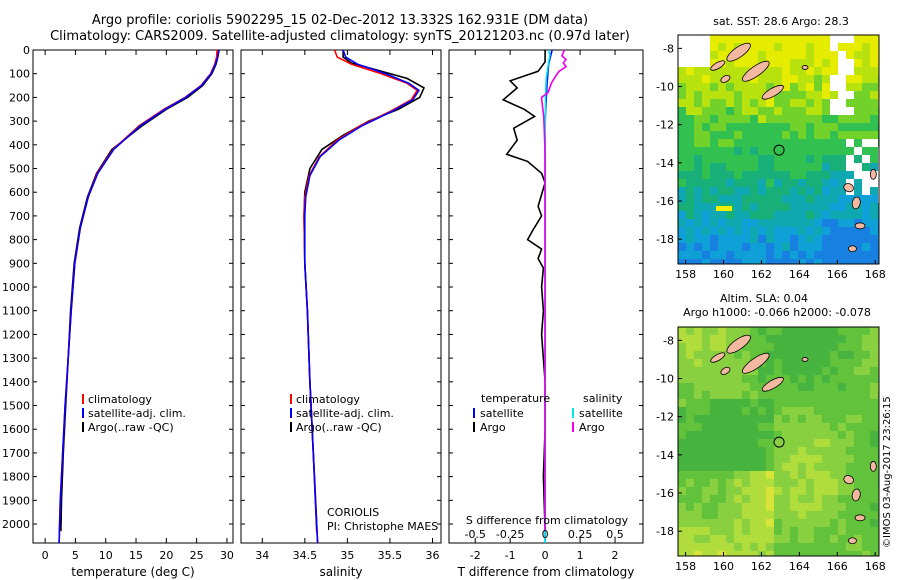 This screenshot has height=580, width=900. What do you see at coordinates (856, 203) in the screenshot?
I see `sst-island` at bounding box center [856, 203].